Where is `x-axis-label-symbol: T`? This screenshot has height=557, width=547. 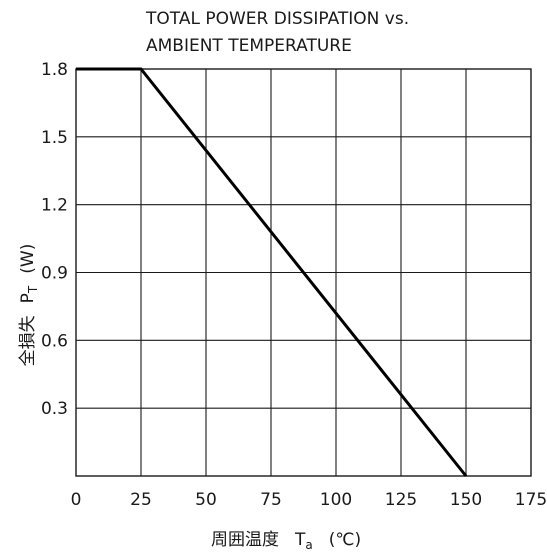 x-axis-label-symbol: T is located at coordinates (300, 540).